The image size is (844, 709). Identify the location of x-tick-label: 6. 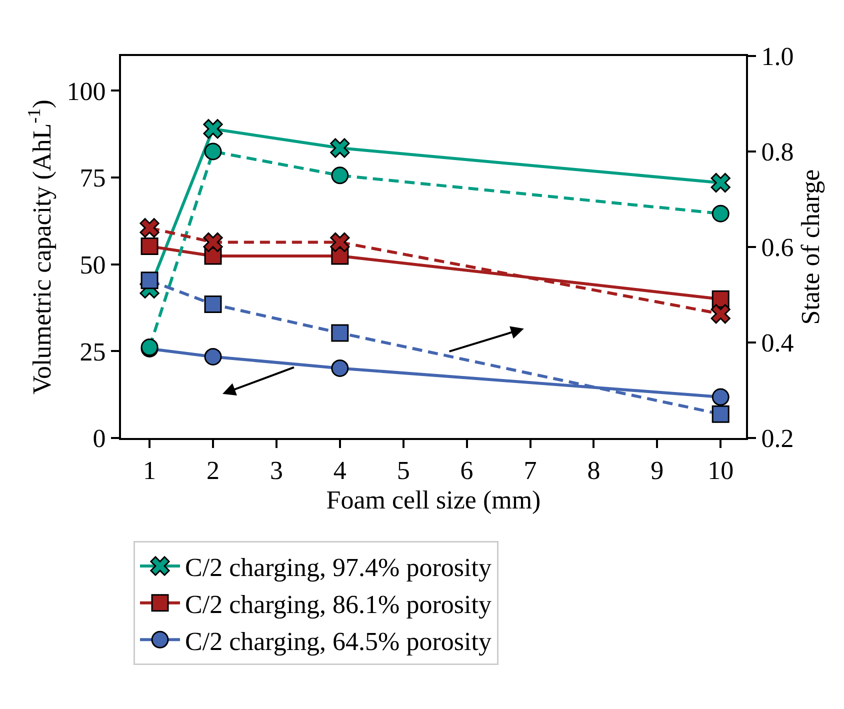
(467, 471).